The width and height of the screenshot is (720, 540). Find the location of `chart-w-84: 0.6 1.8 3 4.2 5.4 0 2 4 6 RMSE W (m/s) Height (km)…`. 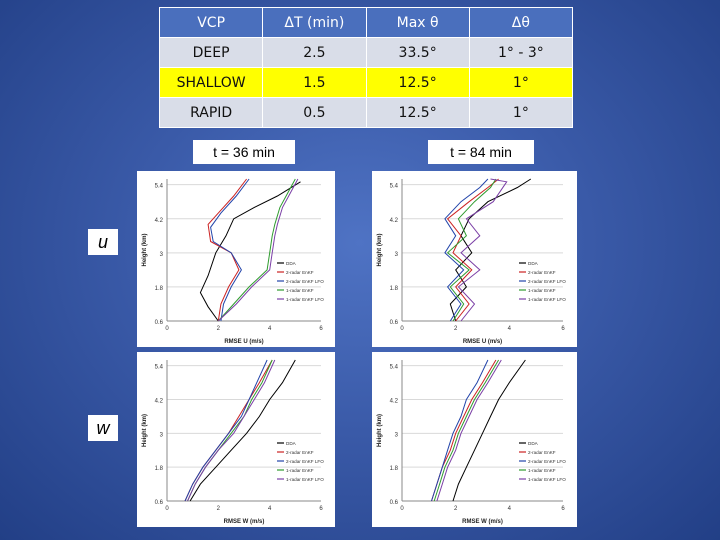

chart-w-84: 0.6 1.8 3 4.2 5.4 0 2 4 6 RMSE W (m/s) Height (km)… is located at coordinates (471, 442).